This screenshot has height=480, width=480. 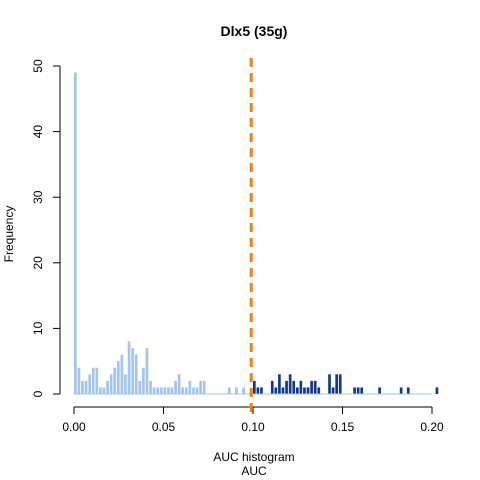 I want to click on x-tick-label: 0.15, so click(x=343, y=427).